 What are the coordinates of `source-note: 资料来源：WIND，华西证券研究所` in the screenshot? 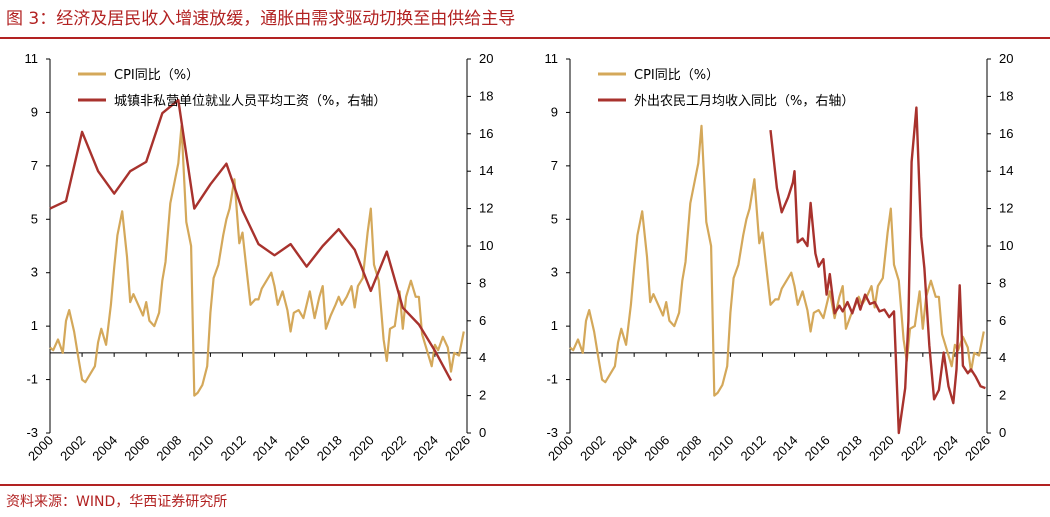 It's located at (117, 502).